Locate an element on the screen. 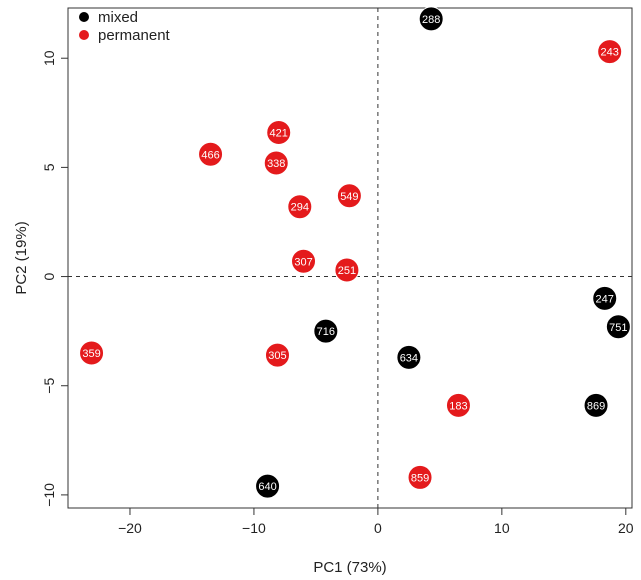  legend-label-permanent: permanent is located at coordinates (134, 35).